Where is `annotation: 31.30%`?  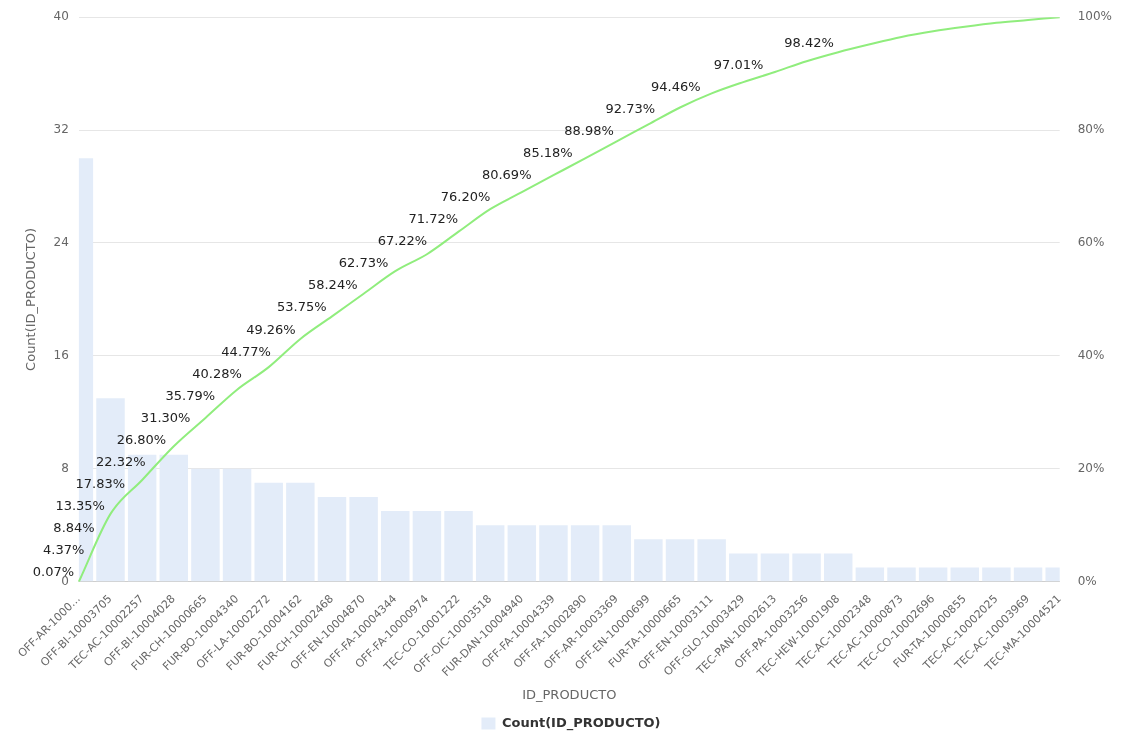
annotation: 31.30% is located at coordinates (165, 417).